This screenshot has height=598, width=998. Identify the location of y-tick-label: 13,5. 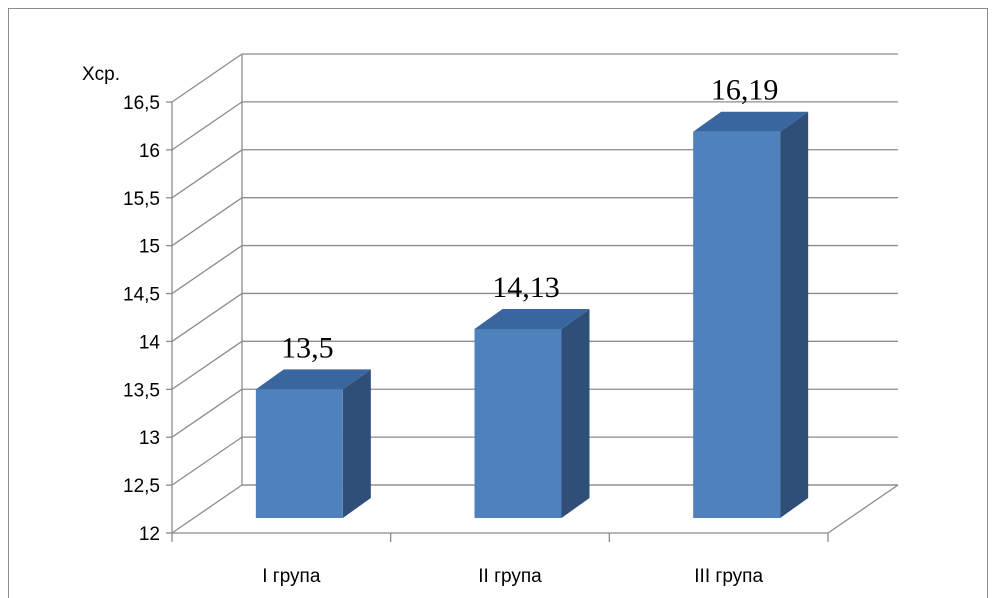
(141, 390).